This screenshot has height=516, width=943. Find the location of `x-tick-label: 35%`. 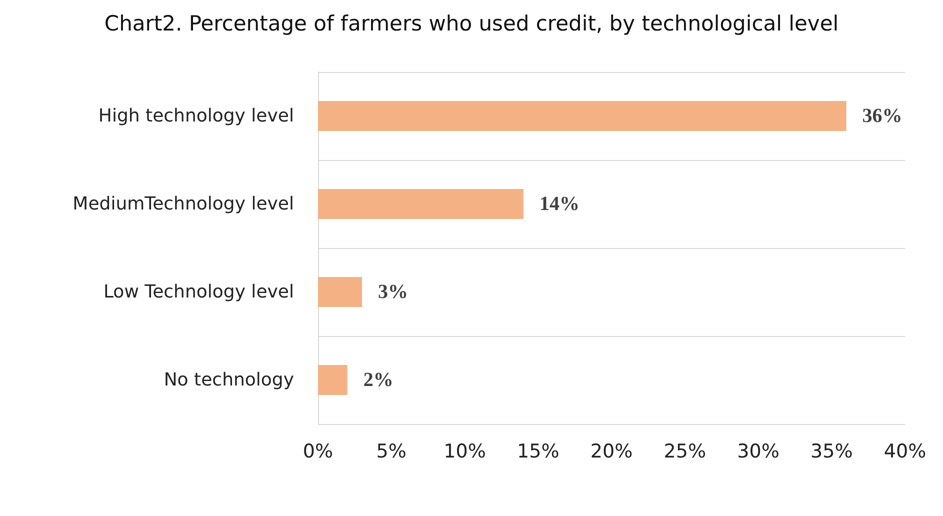

x-tick-label: 35% is located at coordinates (831, 451).